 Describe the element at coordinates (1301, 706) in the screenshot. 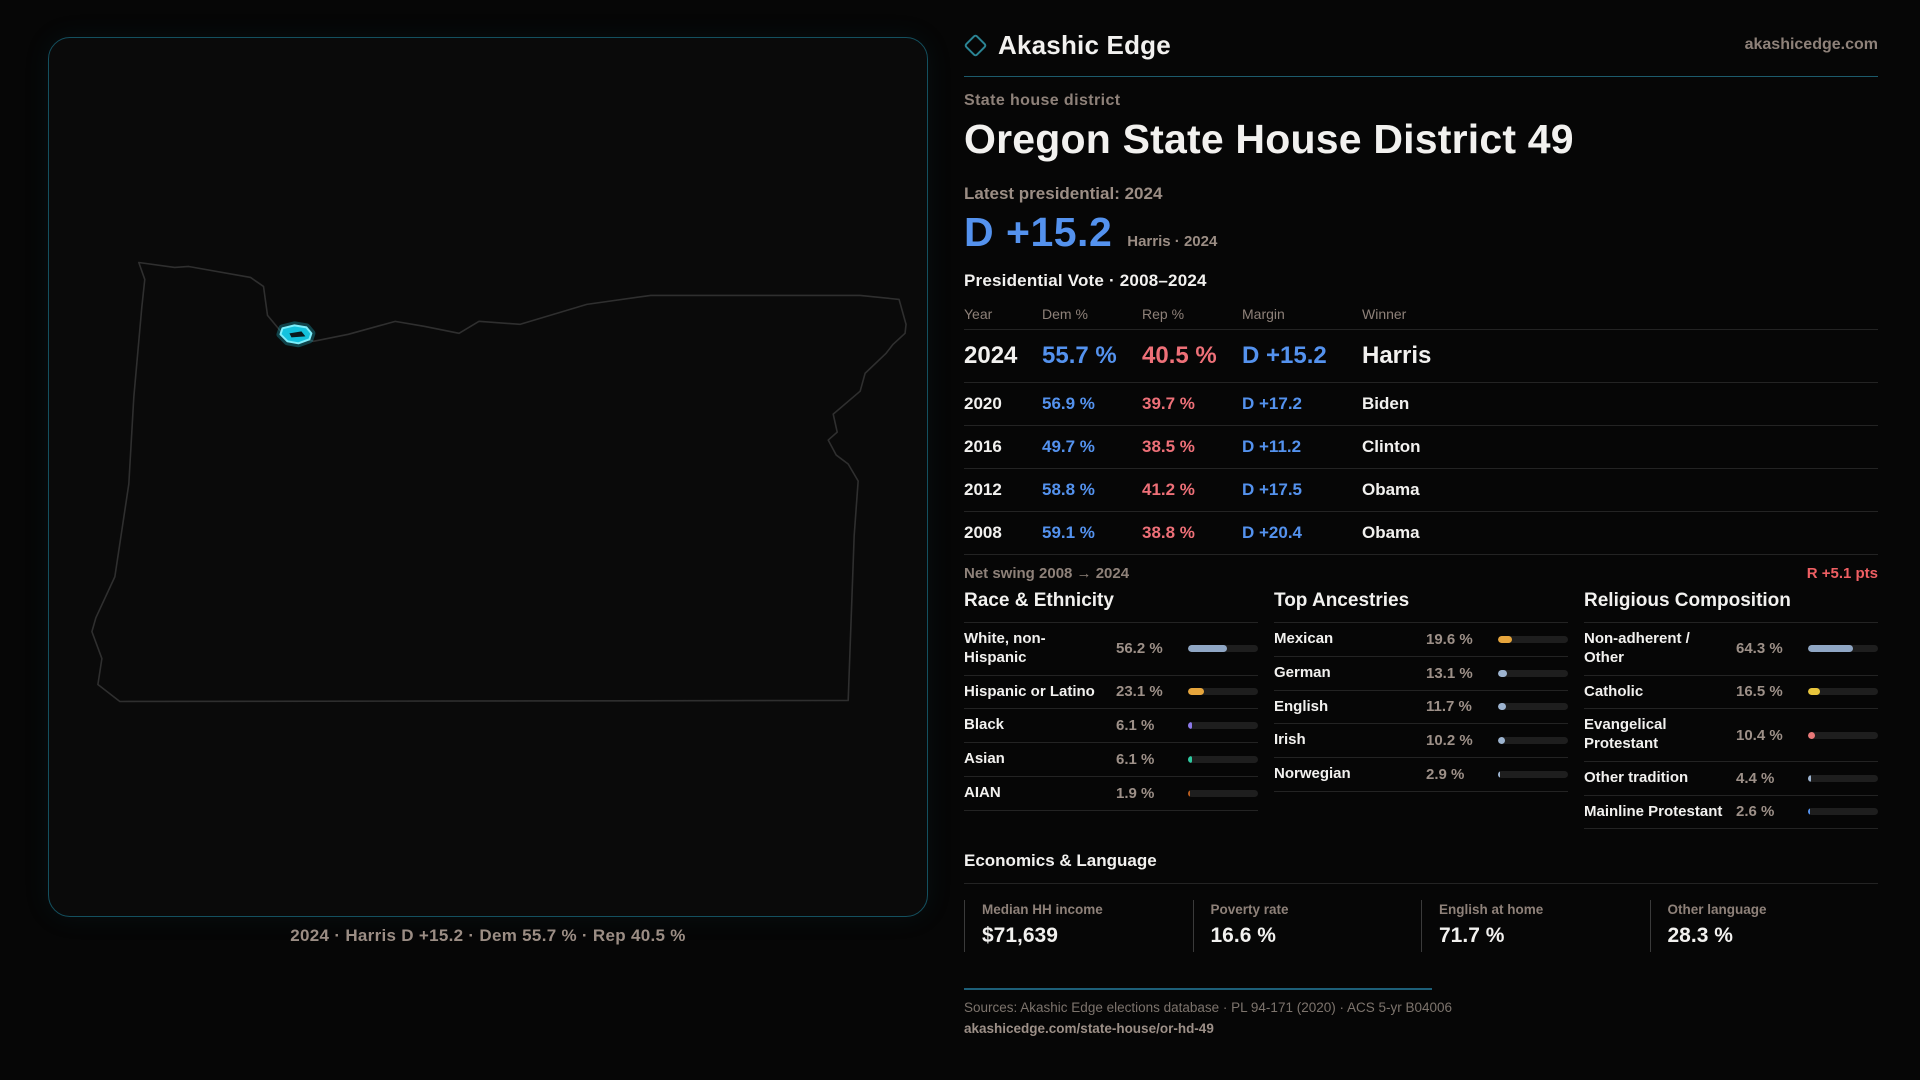

I see `demo-label: English` at that location.